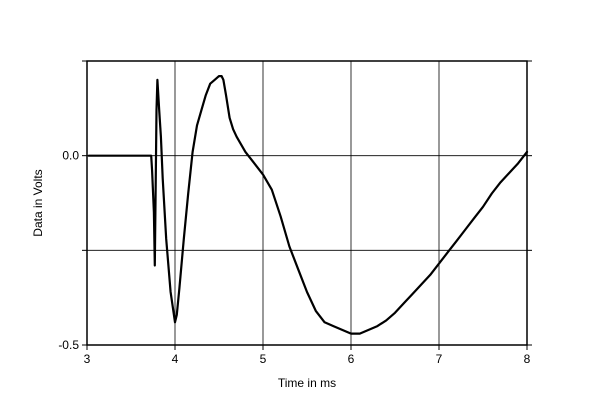 Image resolution: width=600 pixels, height=412 pixels. Describe the element at coordinates (175, 359) in the screenshot. I see `x-tick-label: 4` at that location.